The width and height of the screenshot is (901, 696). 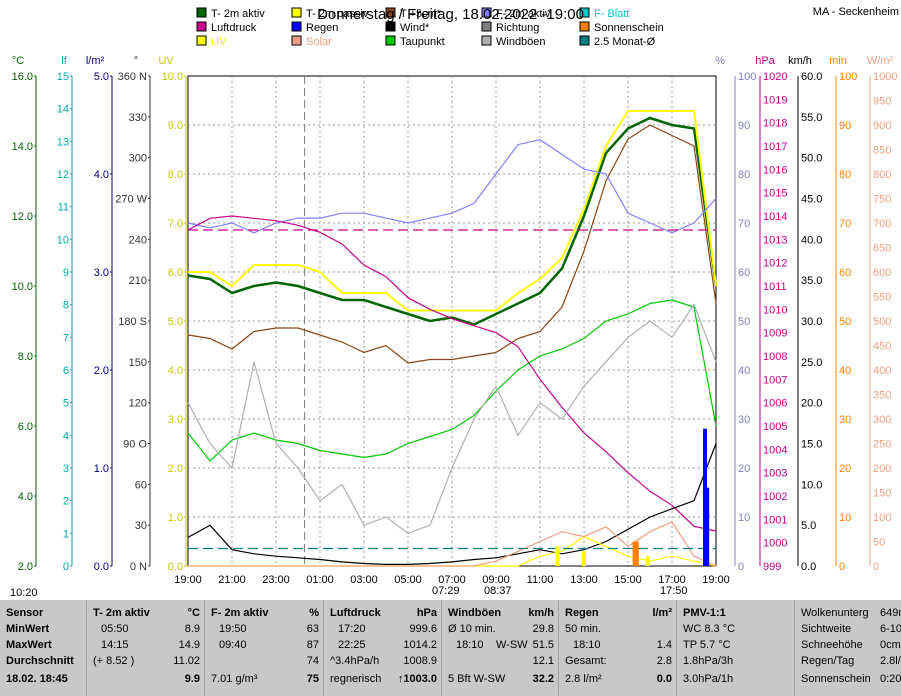 What do you see at coordinates (808, 526) in the screenshot?
I see `kmh-tick-label: 5.0` at bounding box center [808, 526].